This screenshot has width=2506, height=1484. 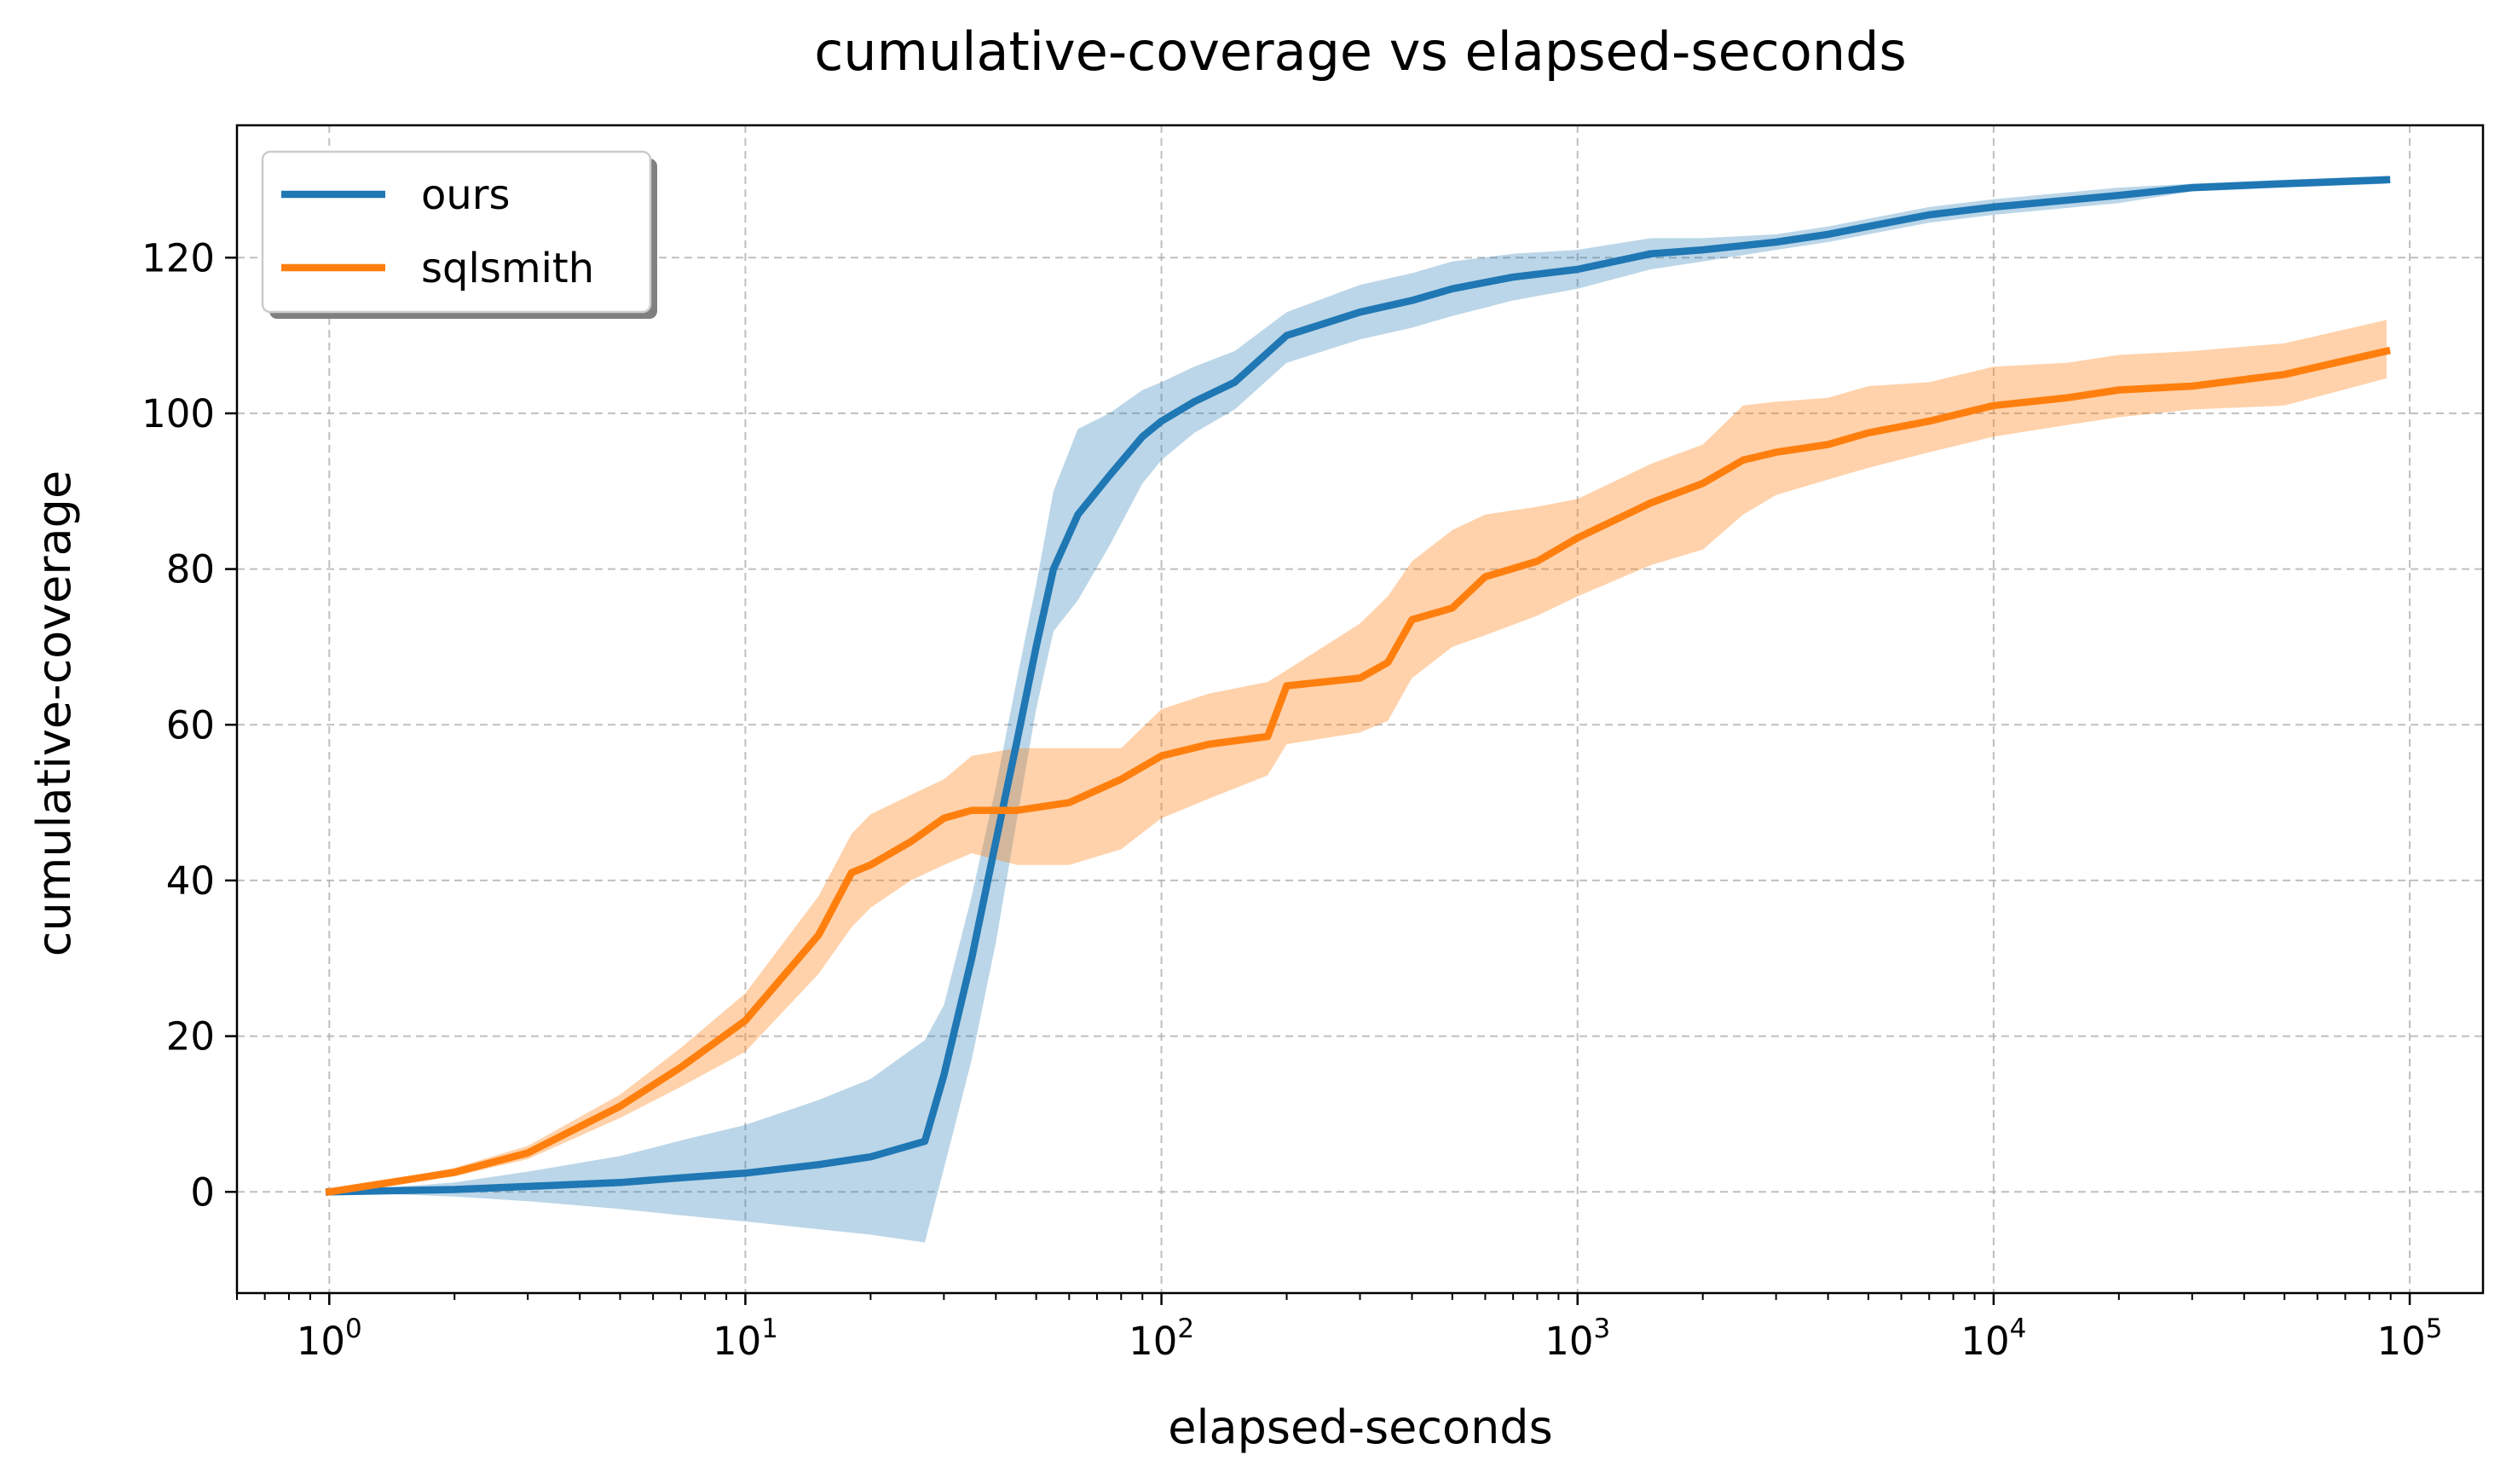 I want to click on y-tick-label: 40, so click(x=190, y=881).